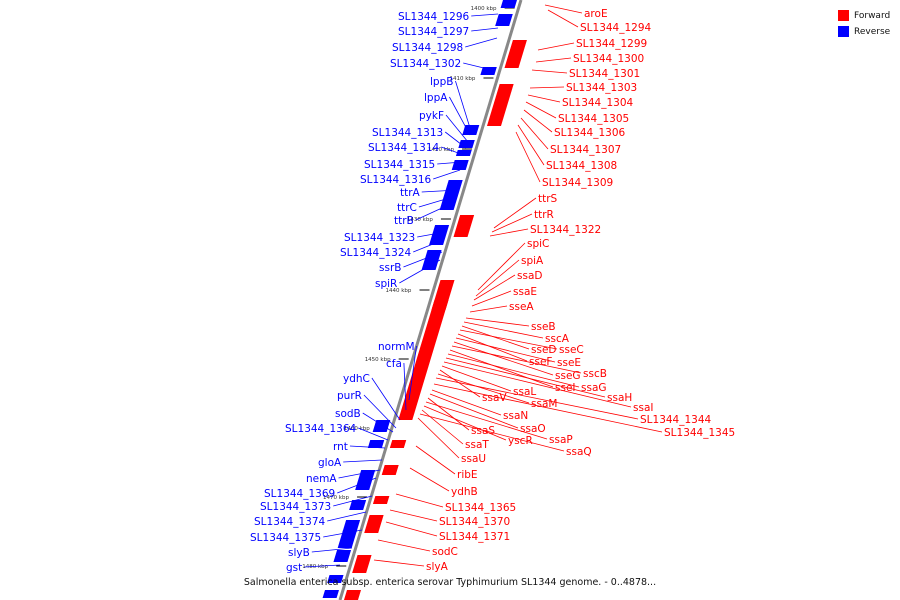 This screenshot has width=900, height=600. Describe the element at coordinates (474, 522) in the screenshot. I see `forward-gene-label: SL1344_1370` at that location.